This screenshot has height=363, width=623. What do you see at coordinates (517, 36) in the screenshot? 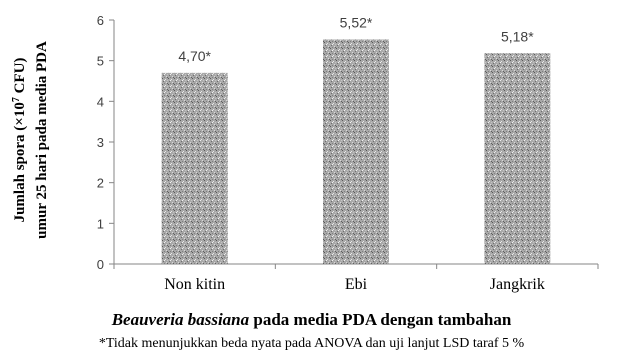
I see `bar-value-label: 5,18*` at bounding box center [517, 36].